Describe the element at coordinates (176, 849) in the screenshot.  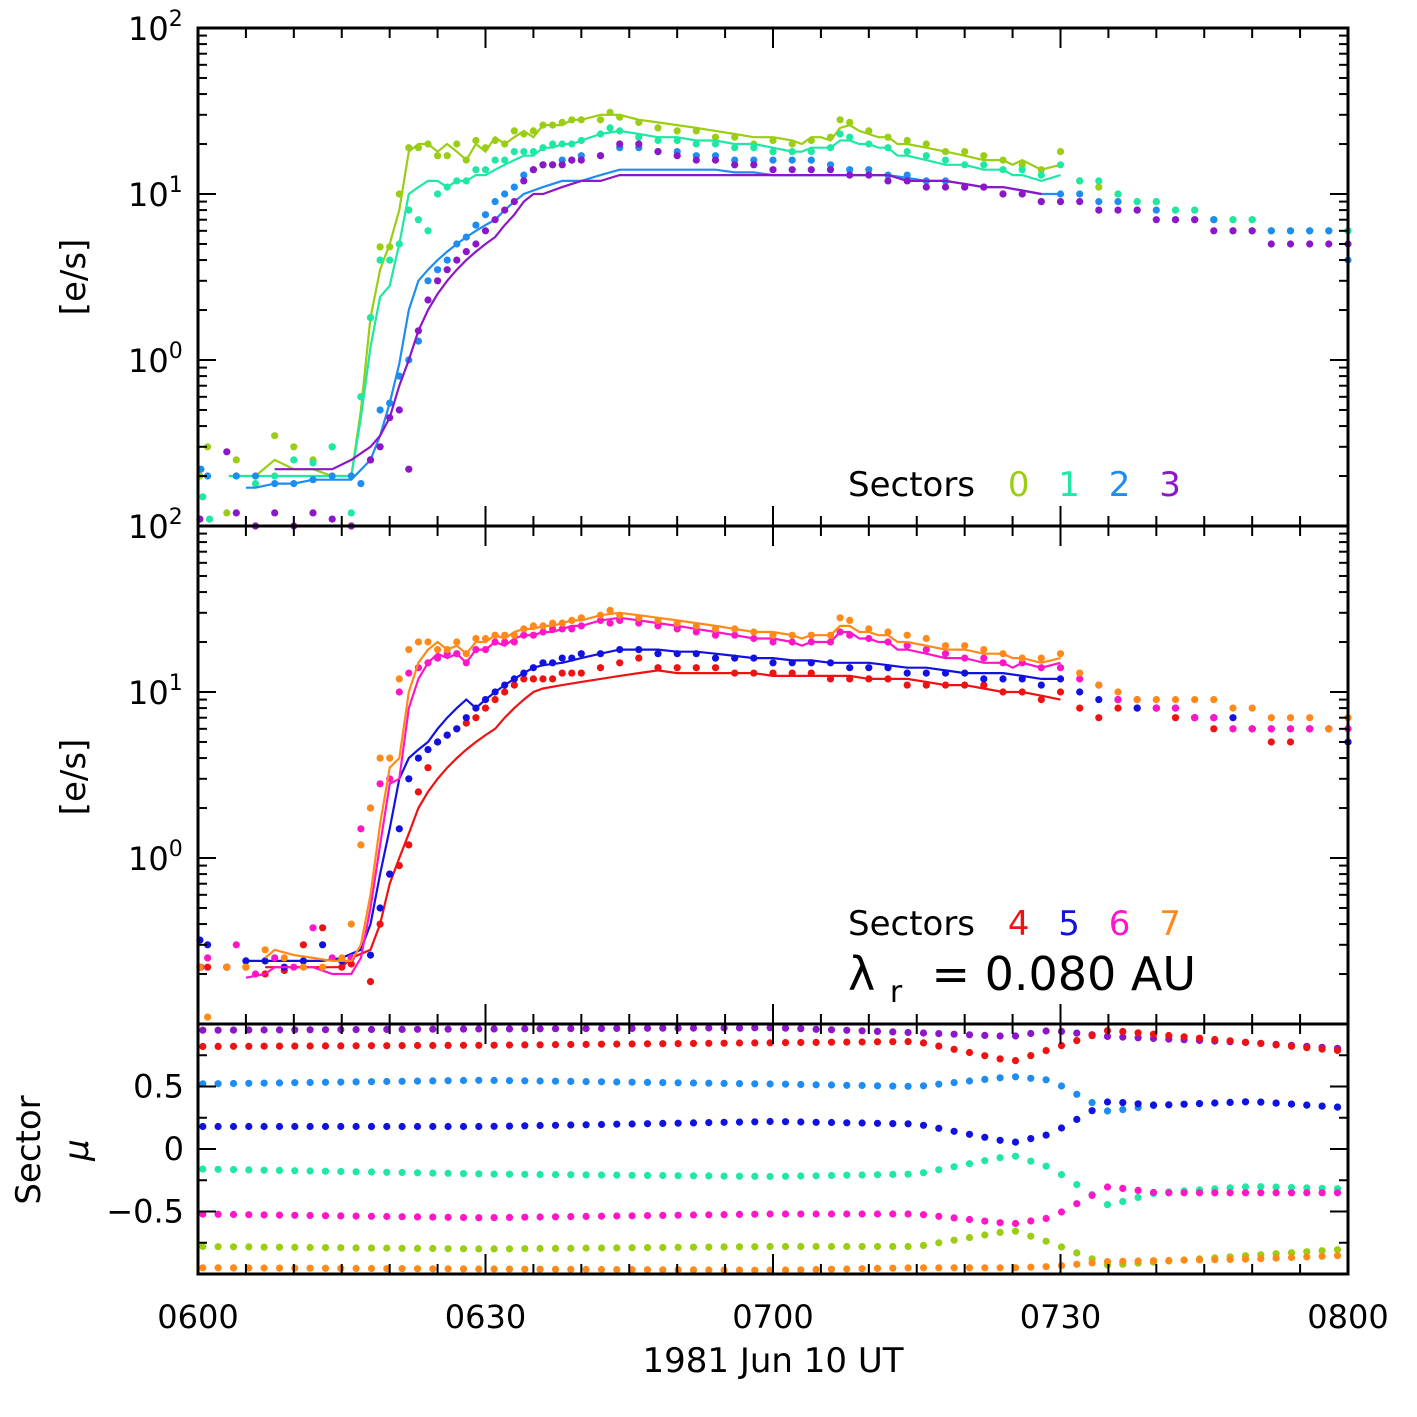
I see `y-tick-exponent: 0` at that location.